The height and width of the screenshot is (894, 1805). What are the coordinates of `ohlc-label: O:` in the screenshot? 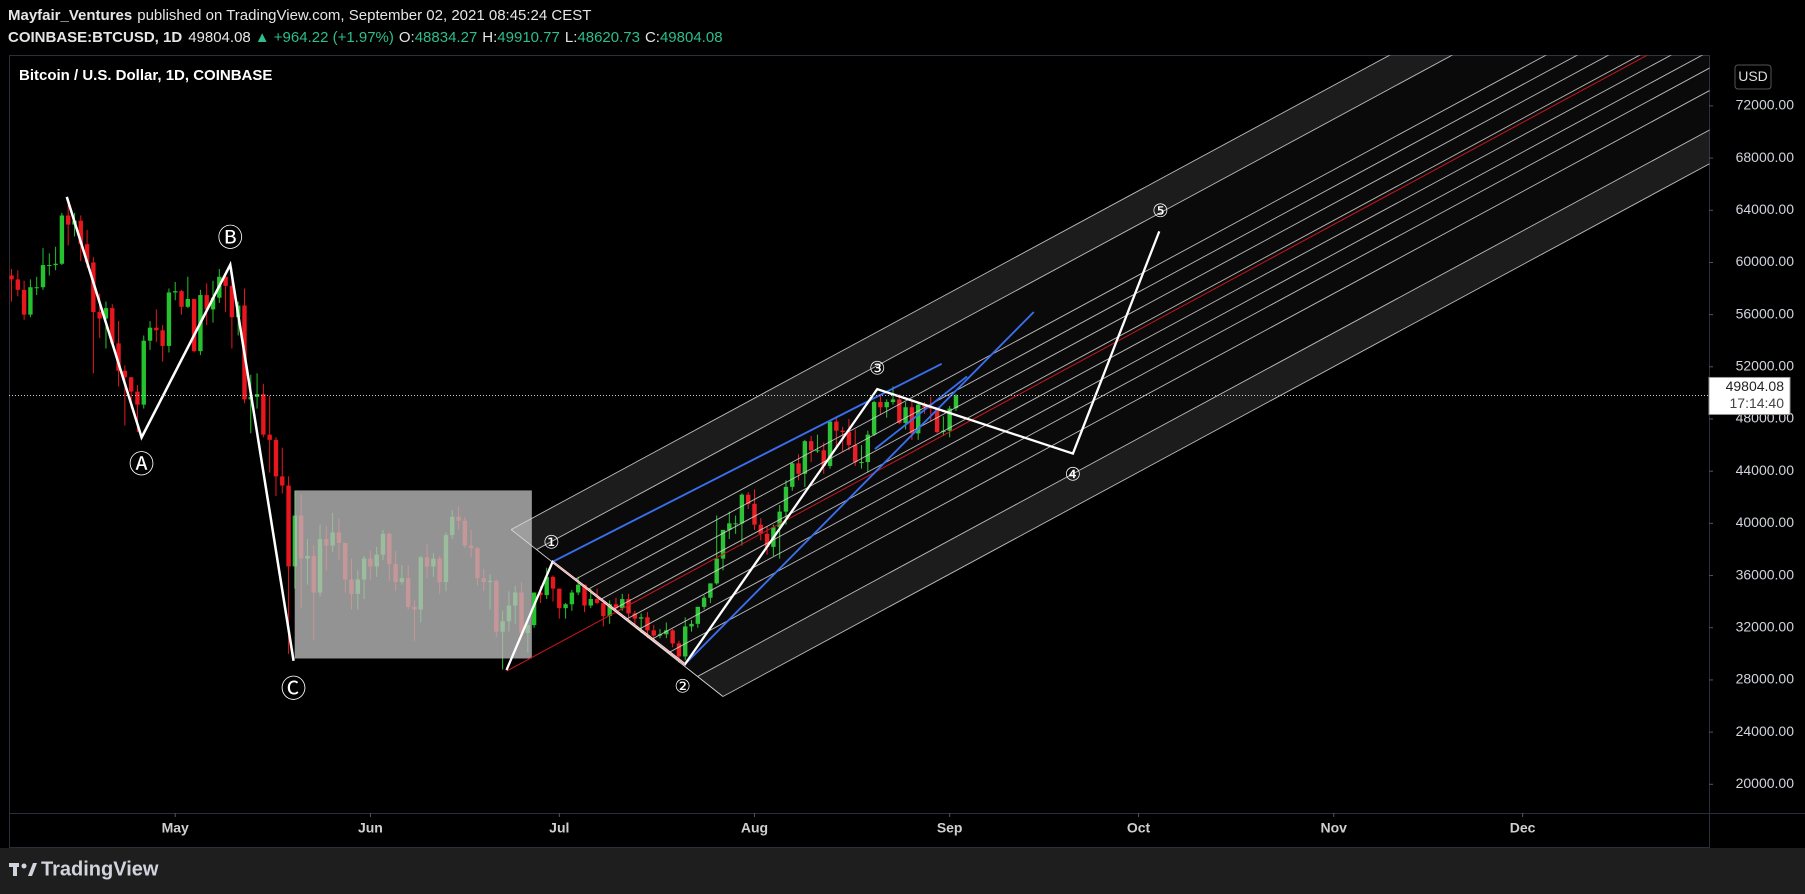 It's located at (407, 37).